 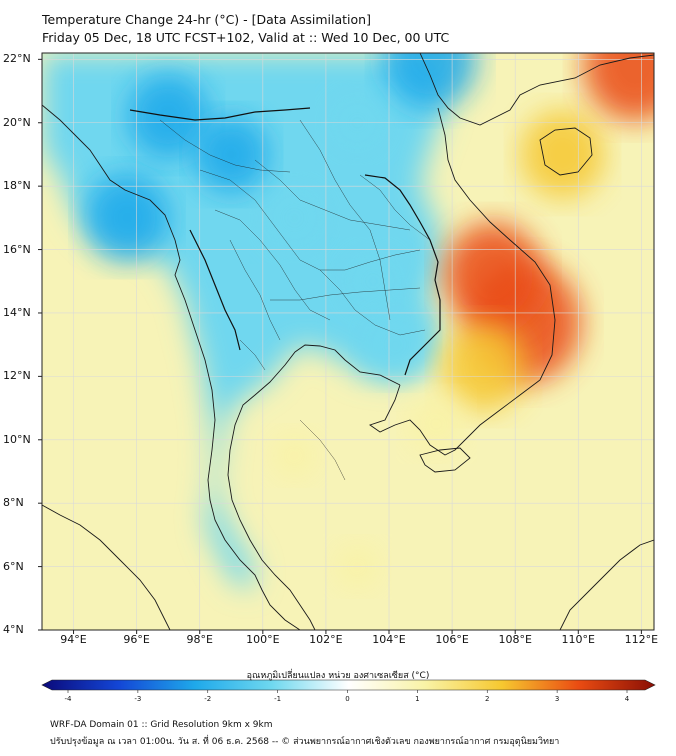 I want to click on lon-tick-label: 98°E, so click(x=199, y=639).